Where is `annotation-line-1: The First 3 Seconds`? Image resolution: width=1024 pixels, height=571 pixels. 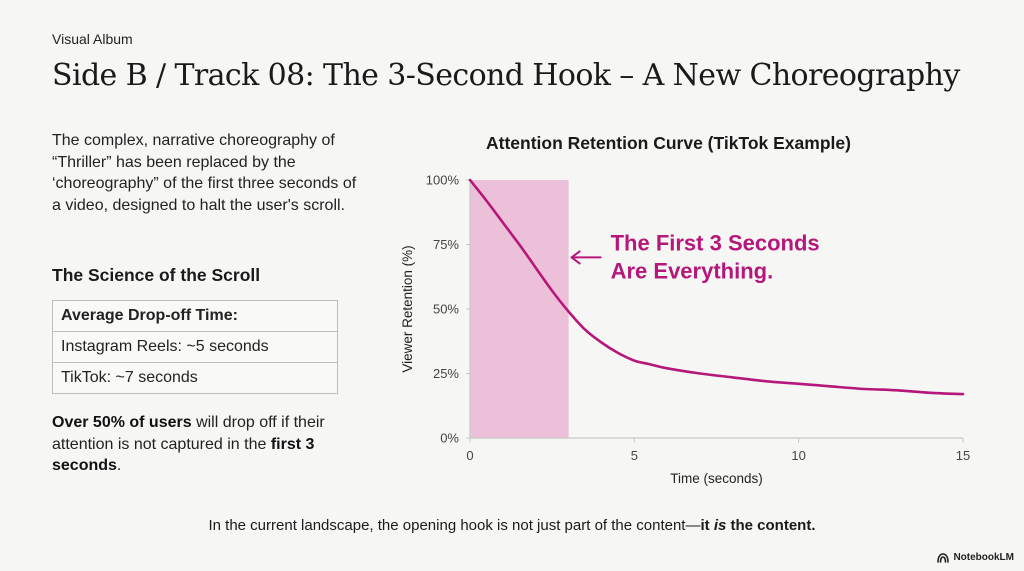 annotation-line-1: The First 3 Seconds is located at coordinates (715, 242).